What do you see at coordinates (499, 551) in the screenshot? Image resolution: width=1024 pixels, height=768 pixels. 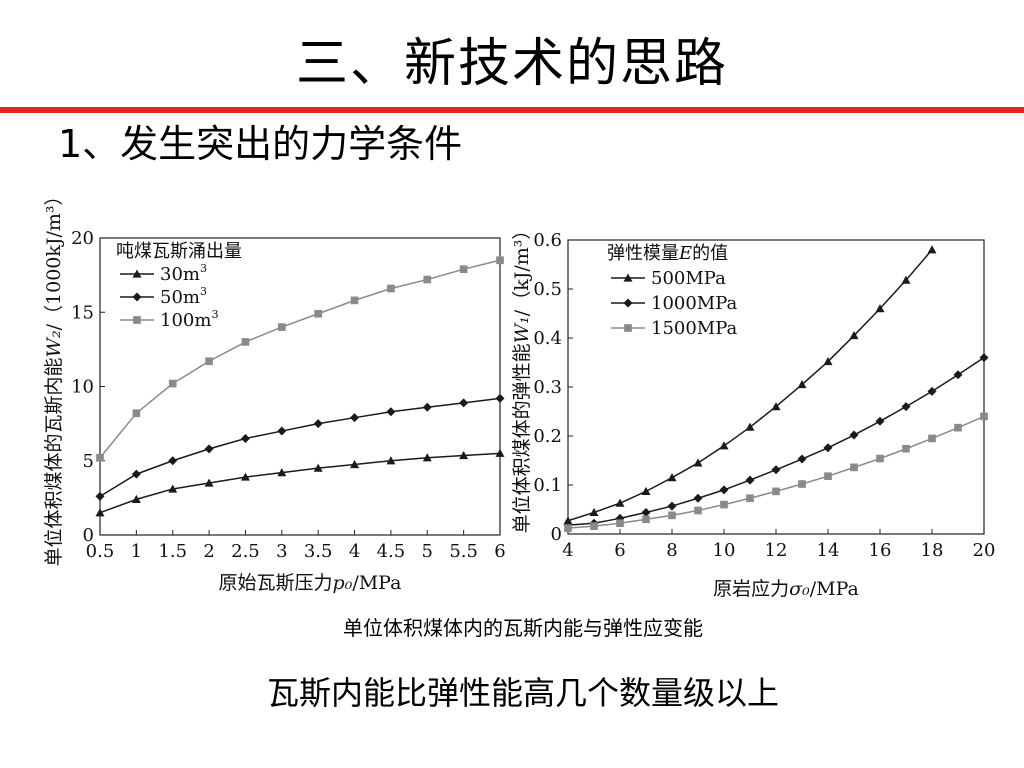 I see `left-x-tick-label: 6` at bounding box center [499, 551].